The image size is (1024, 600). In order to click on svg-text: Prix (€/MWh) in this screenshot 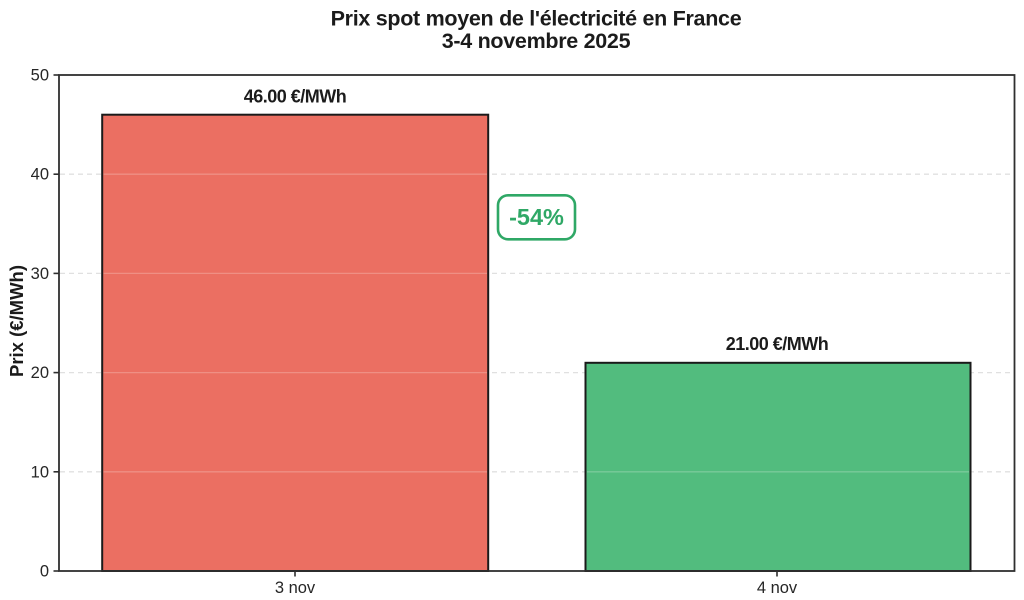, I will do `click(16, 321)`.